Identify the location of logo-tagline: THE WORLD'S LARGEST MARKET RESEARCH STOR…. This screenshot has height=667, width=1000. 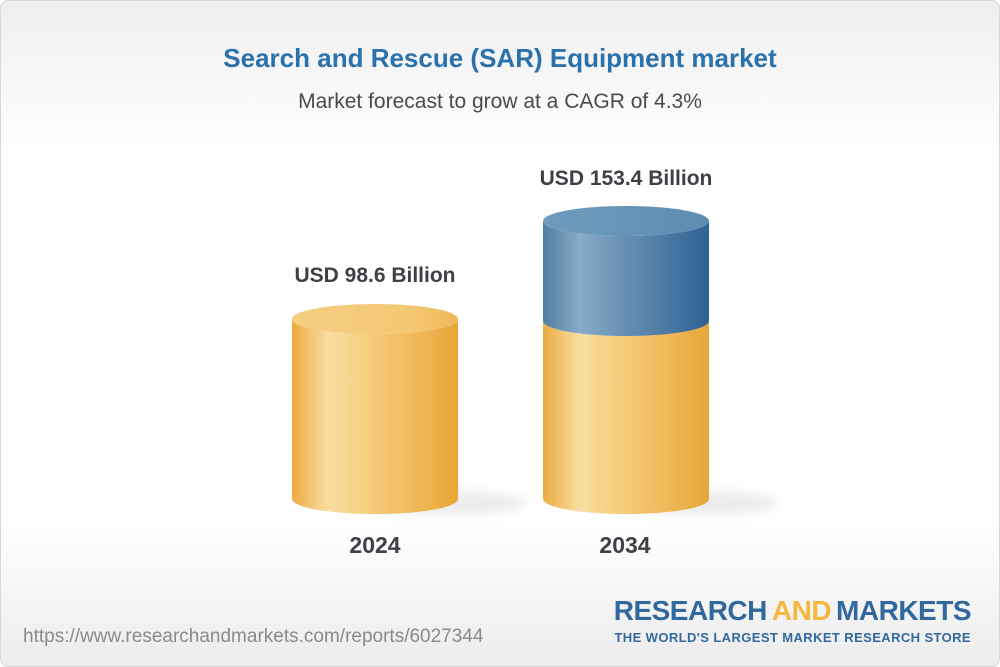
(792, 637).